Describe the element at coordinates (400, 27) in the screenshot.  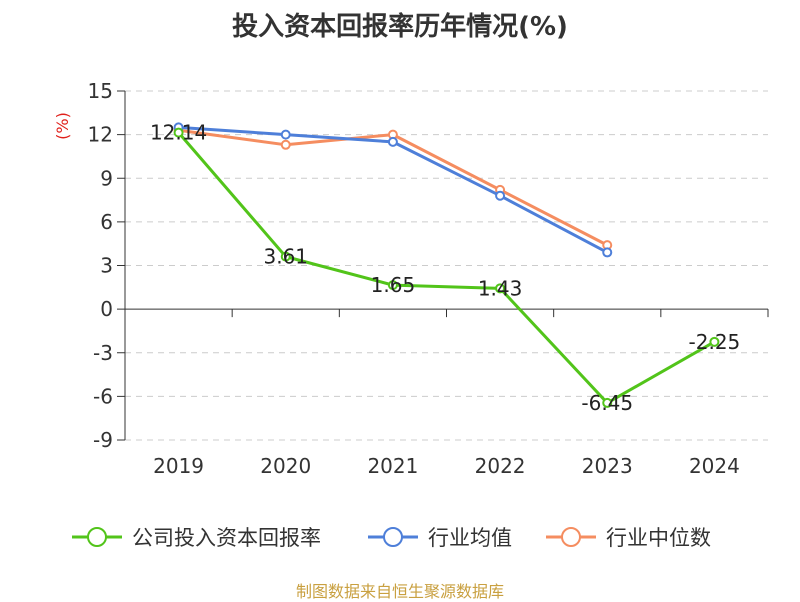
I see `chart-title: 投入资本回报率历年情况(%)` at that location.